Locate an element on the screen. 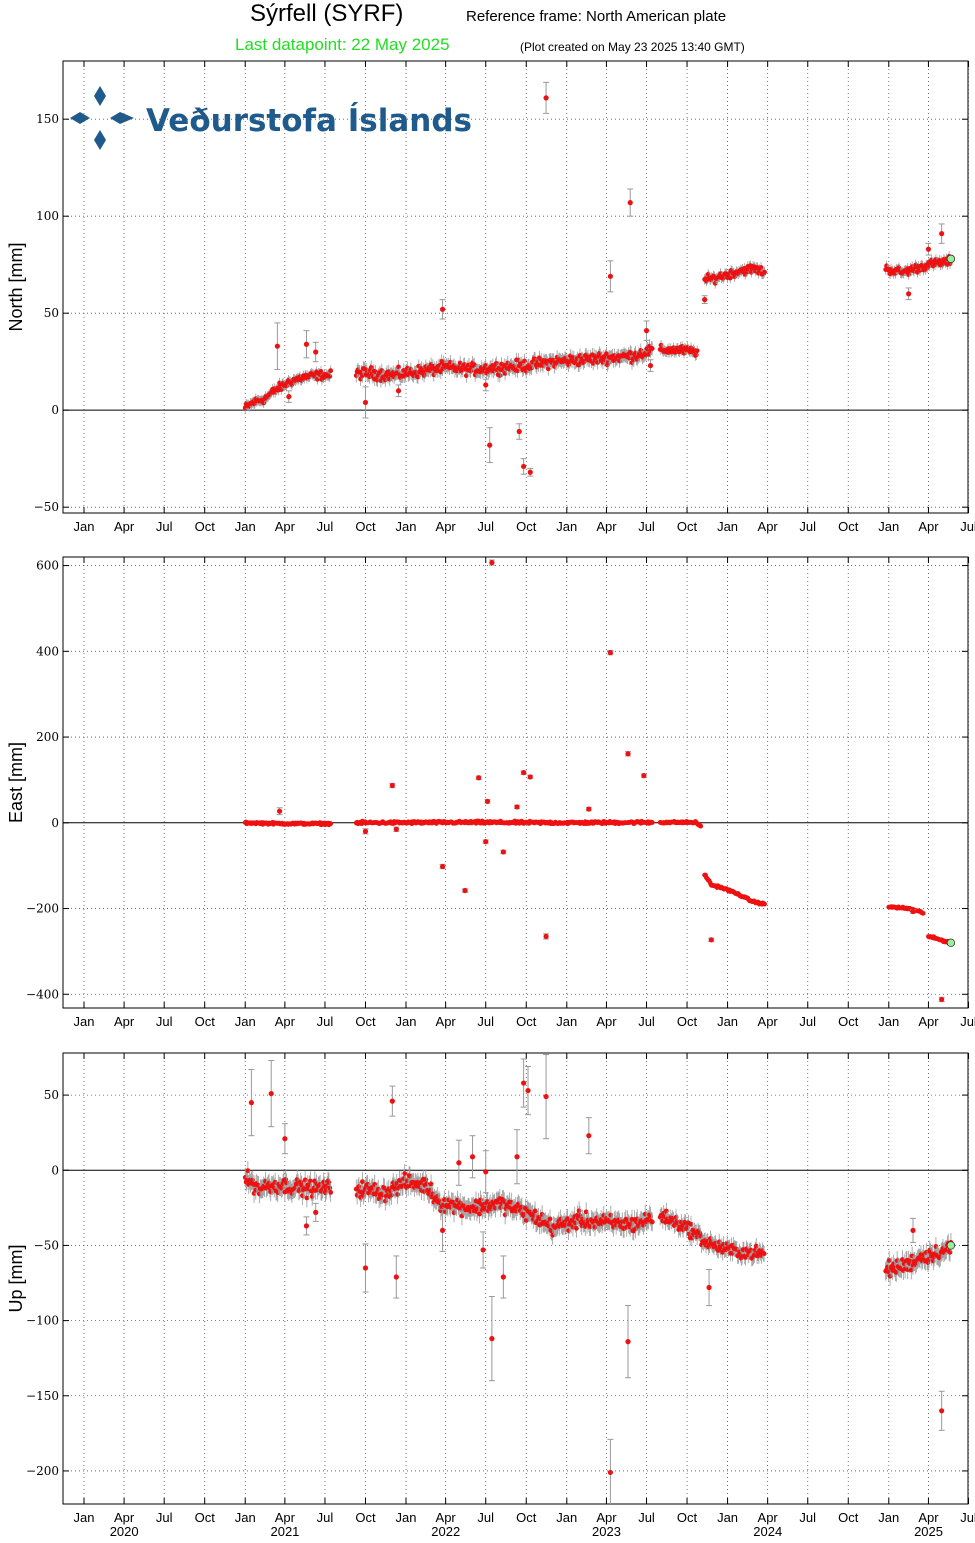  chart-title: Sýrfell (SYRF) is located at coordinates (327, 13).